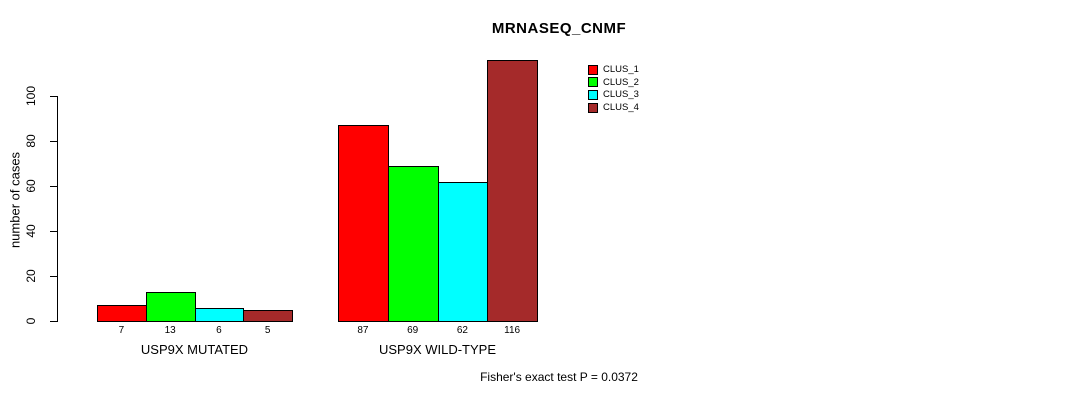 This screenshot has width=1090, height=400. I want to click on legend-item-clus_4: CLUS_4, so click(613, 107).